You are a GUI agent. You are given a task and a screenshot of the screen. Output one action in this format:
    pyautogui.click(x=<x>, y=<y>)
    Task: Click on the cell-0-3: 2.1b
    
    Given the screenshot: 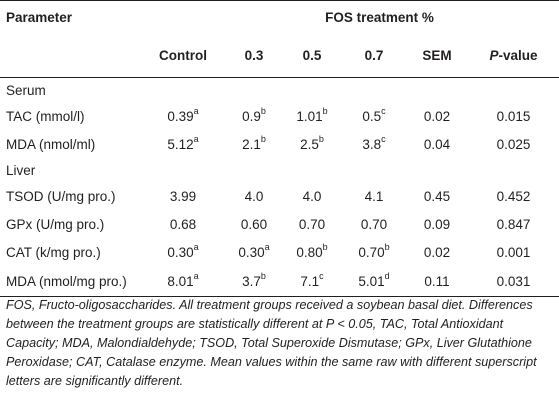 What is the action you would take?
    pyautogui.click(x=254, y=144)
    